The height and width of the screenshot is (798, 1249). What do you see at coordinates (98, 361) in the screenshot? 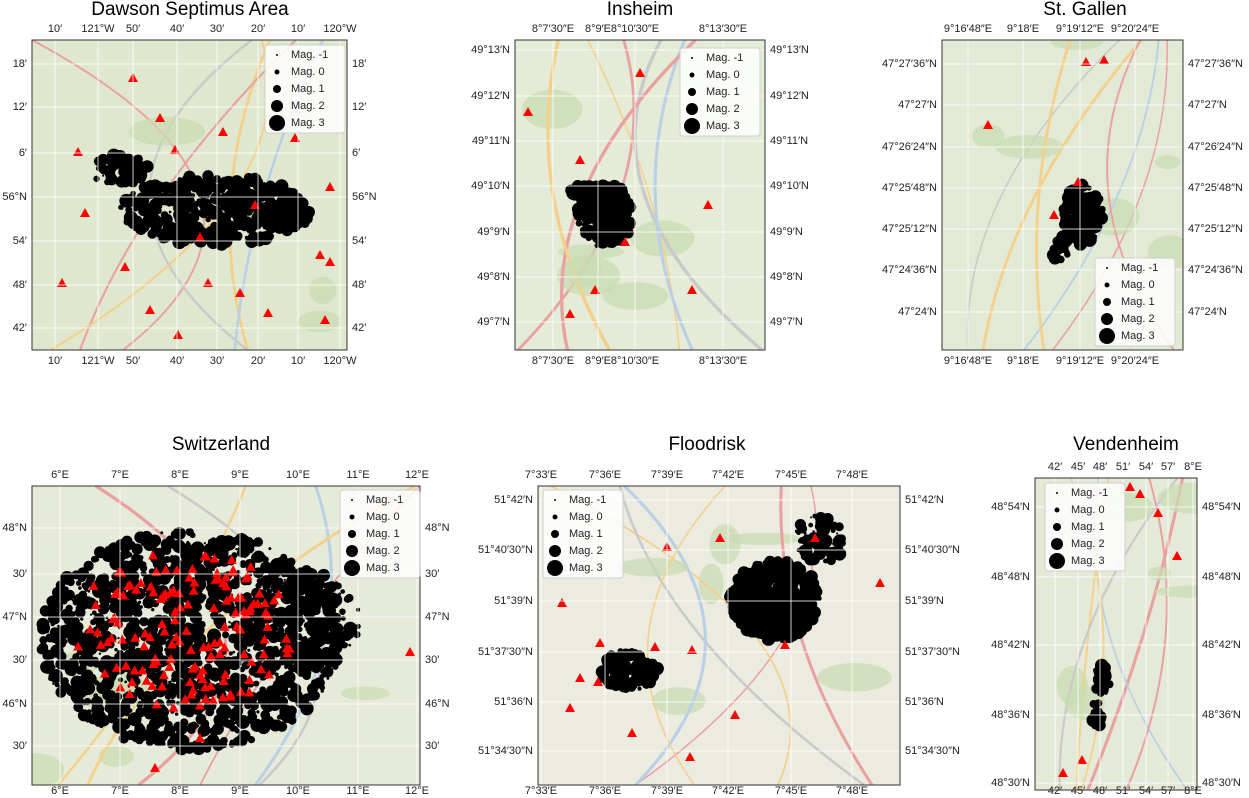
I see `bottom-tick-label: 121°W` at bounding box center [98, 361].